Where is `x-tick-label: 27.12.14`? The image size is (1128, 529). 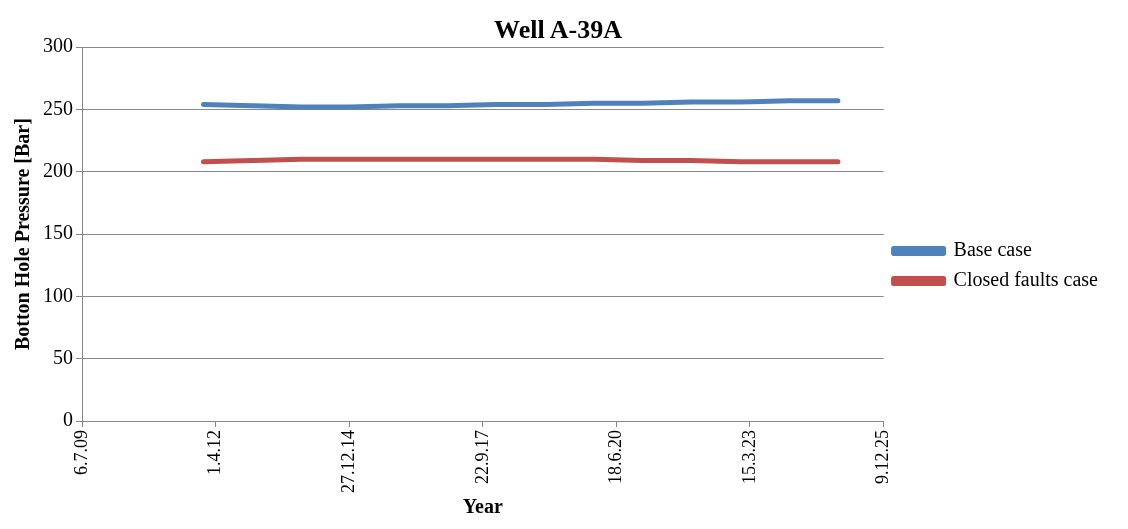
x-tick-label: 27.12.14 is located at coordinates (347, 461).